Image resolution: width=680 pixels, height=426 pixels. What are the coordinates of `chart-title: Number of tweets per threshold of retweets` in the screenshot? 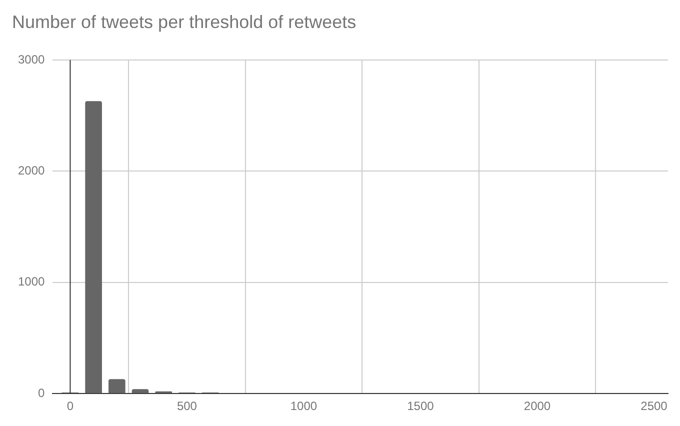 It's located at (184, 22).